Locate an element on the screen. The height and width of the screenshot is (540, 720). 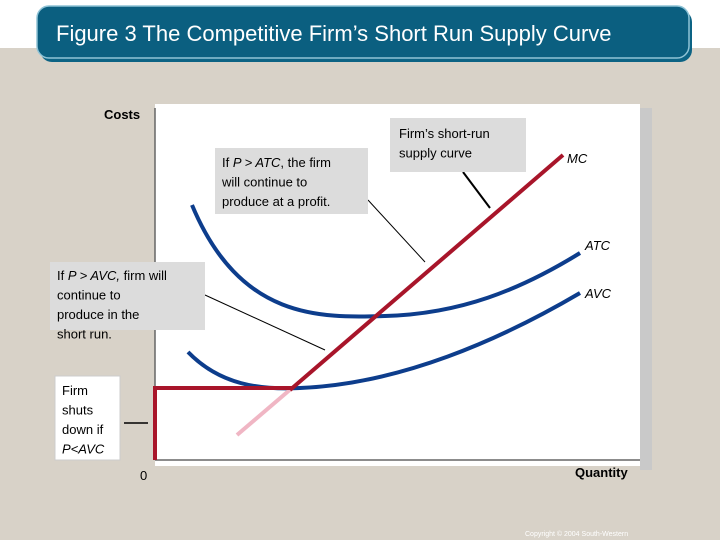
note-text: produce in the is located at coordinates (98, 314).